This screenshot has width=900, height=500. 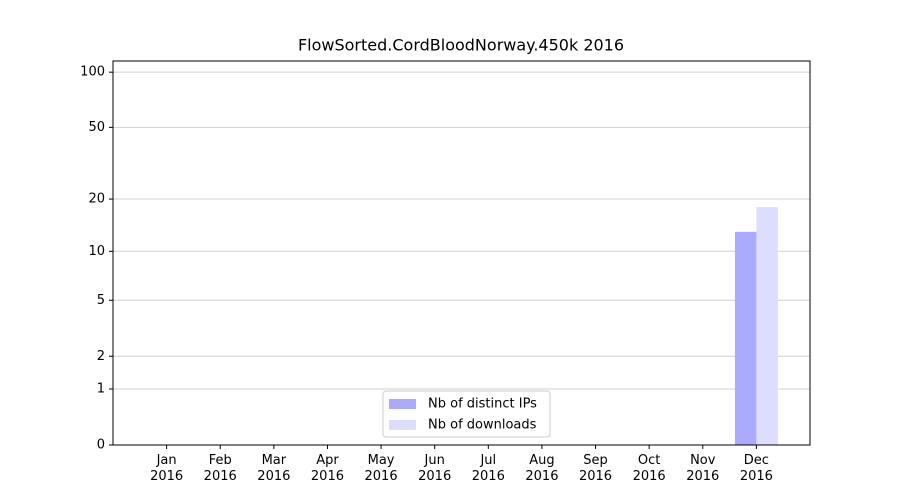 I want to click on x-tick-label: Oct 2016, so click(x=649, y=468).